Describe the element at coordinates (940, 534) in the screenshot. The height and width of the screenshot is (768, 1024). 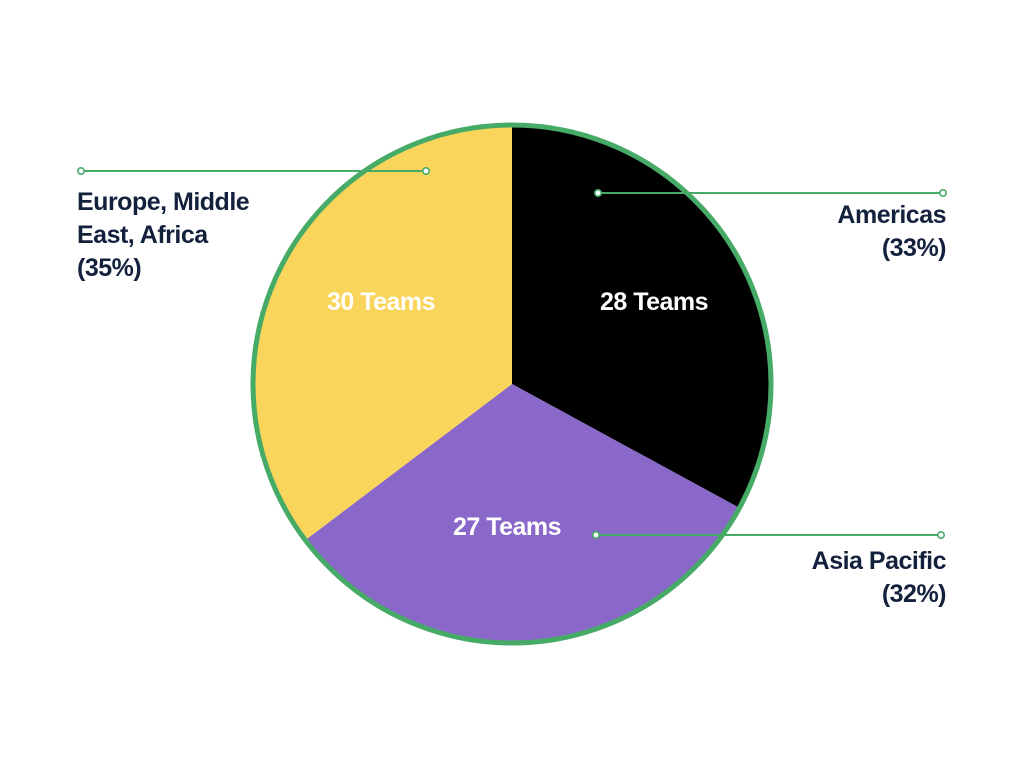
I see `callout-dot-asia-pacific-outer` at that location.